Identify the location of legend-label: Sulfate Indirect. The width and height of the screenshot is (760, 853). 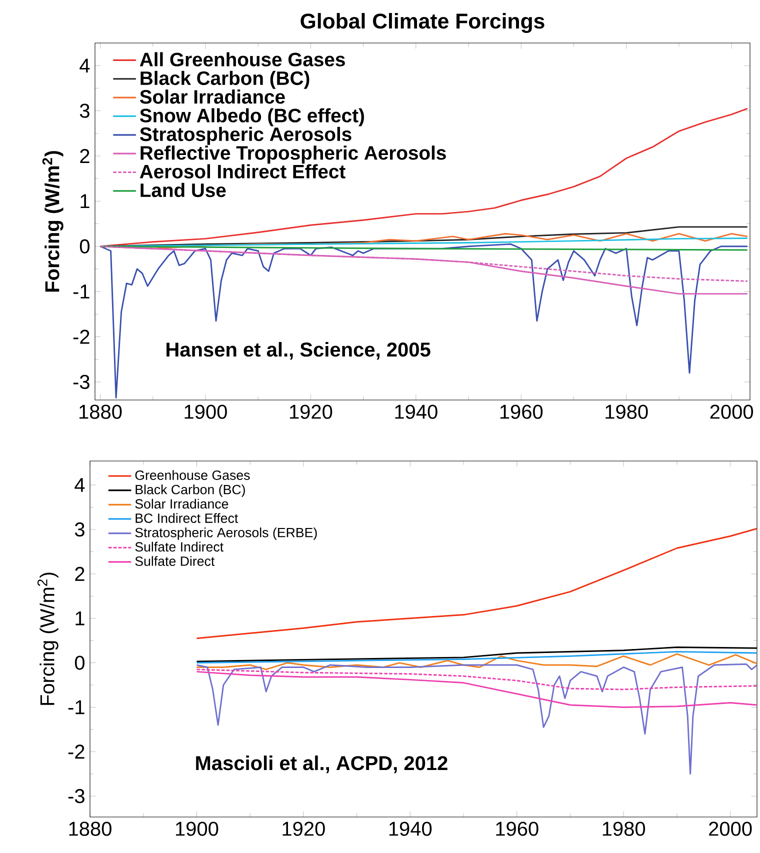
(179, 547).